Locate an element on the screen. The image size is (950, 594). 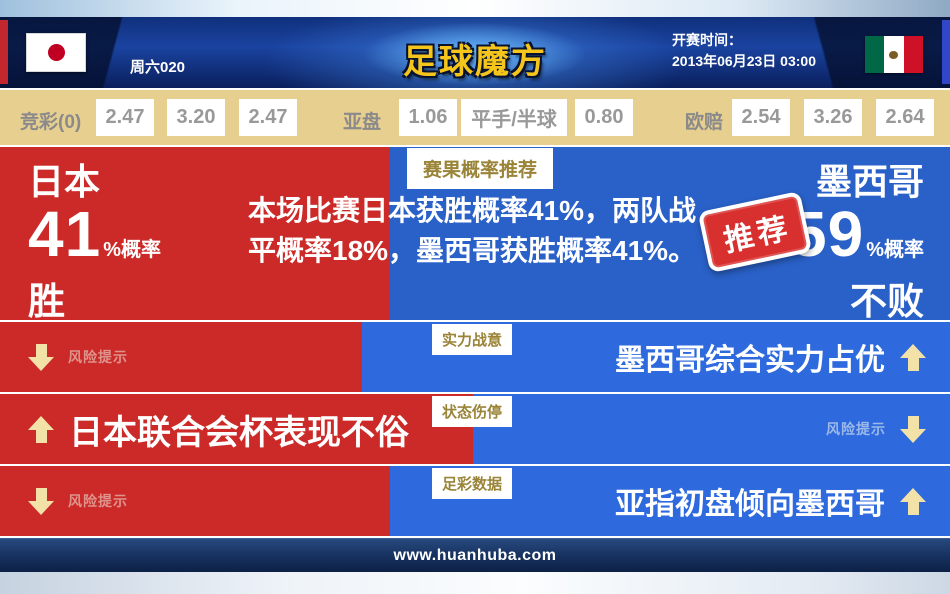
header-right-blue-stripe is located at coordinates (946, 52).